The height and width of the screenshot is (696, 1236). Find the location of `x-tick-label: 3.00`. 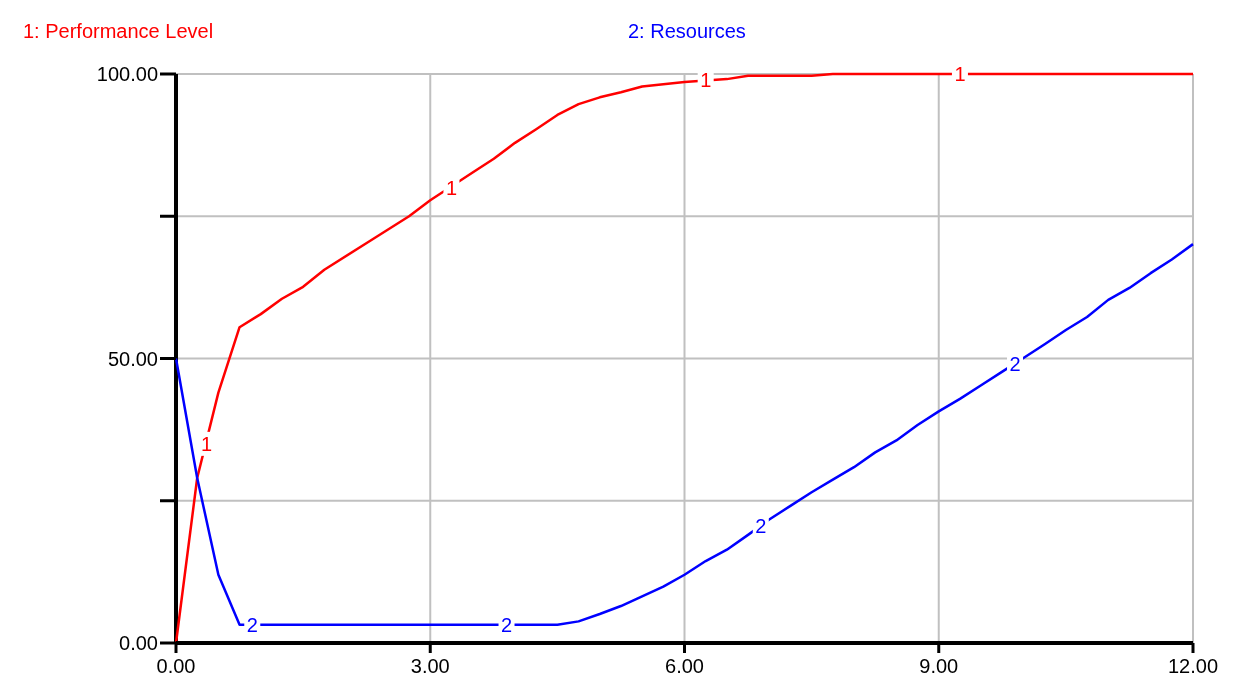

x-tick-label: 3.00 is located at coordinates (430, 666).